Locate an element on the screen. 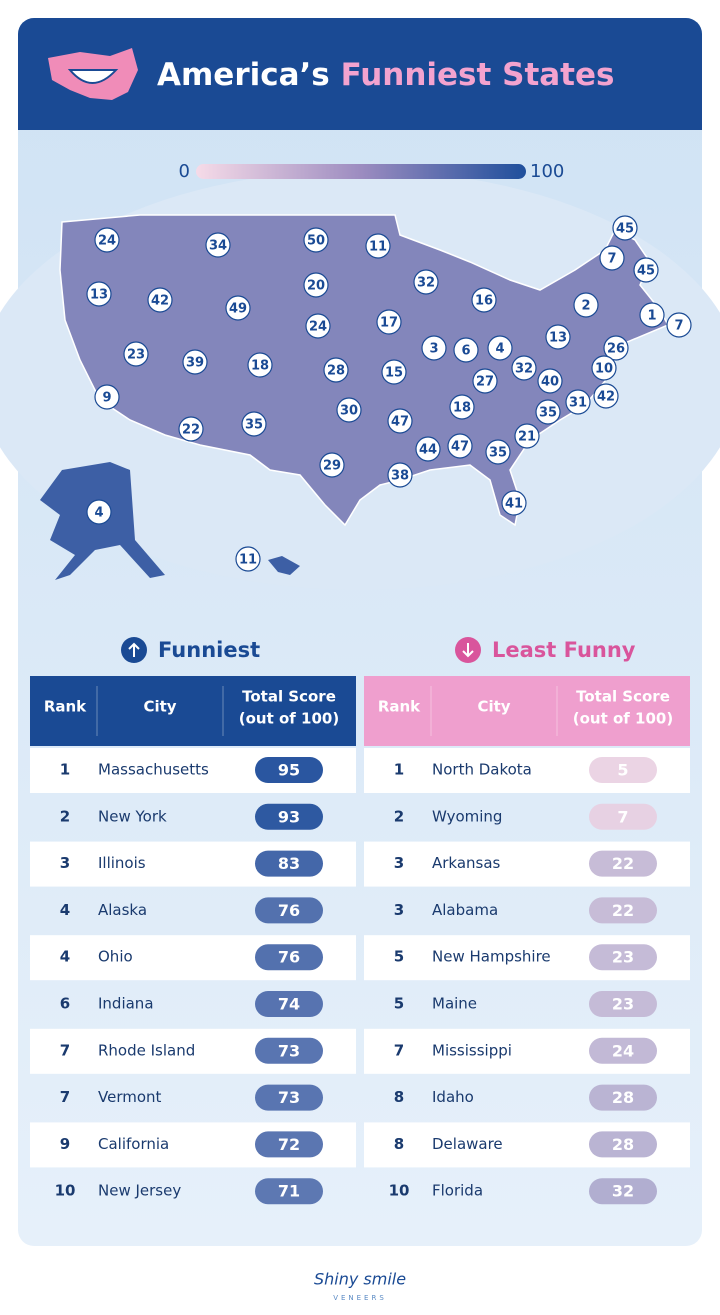 The height and width of the screenshot is (1315, 720). rank: 8 is located at coordinates (399, 1097).